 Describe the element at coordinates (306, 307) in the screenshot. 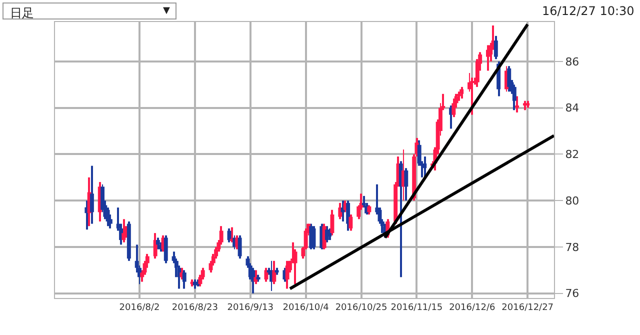

I see `x-tick-label: 2016/10/4` at that location.